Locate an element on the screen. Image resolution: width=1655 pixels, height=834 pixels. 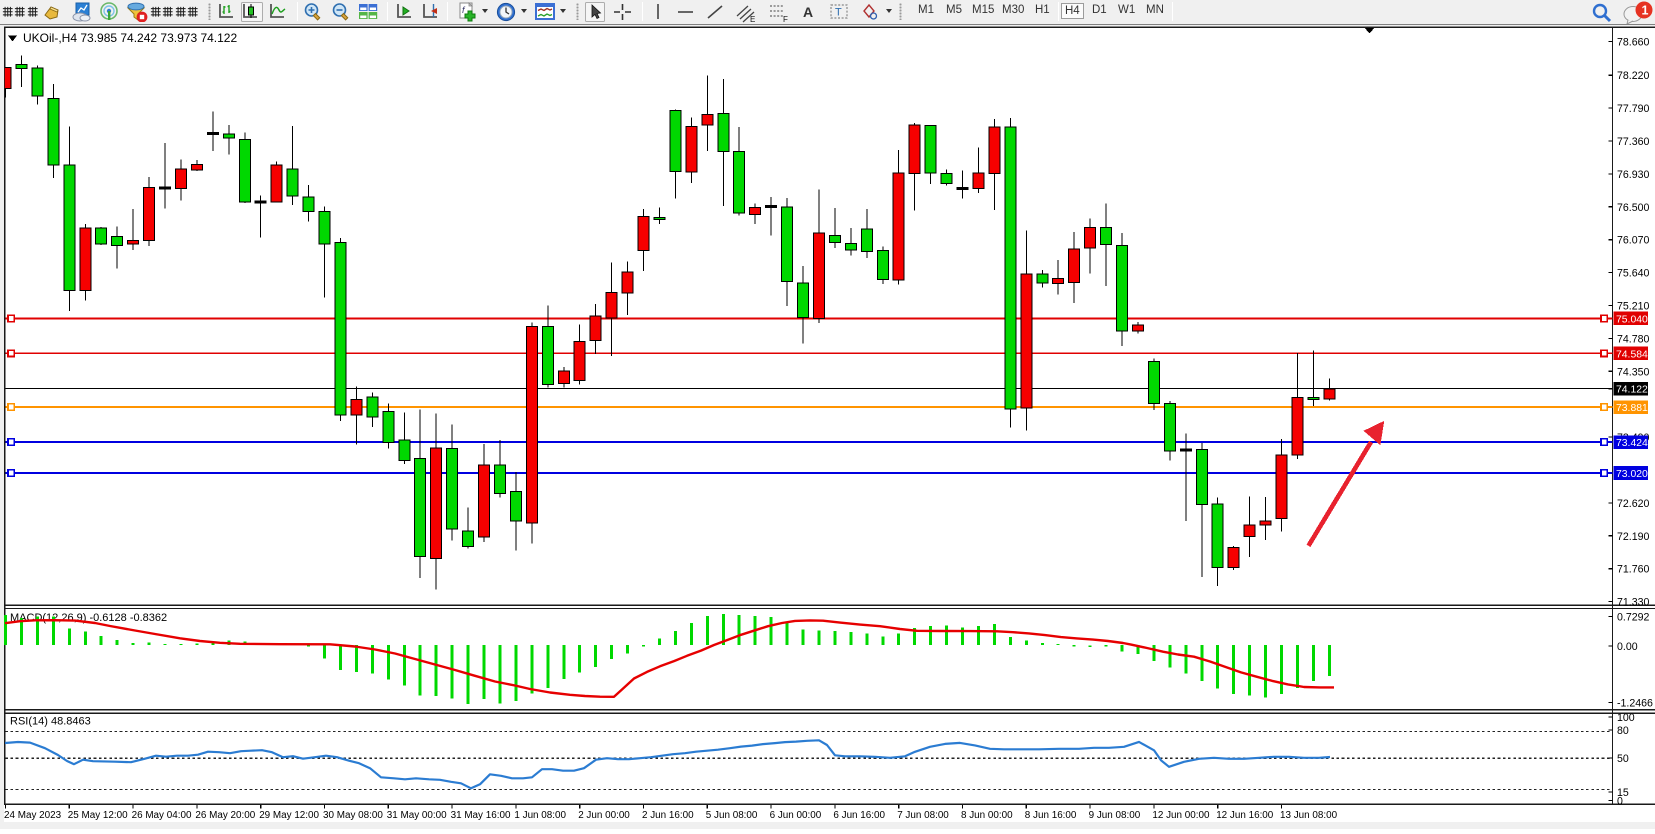
svg-text: 1 is located at coordinates (1645, 11).